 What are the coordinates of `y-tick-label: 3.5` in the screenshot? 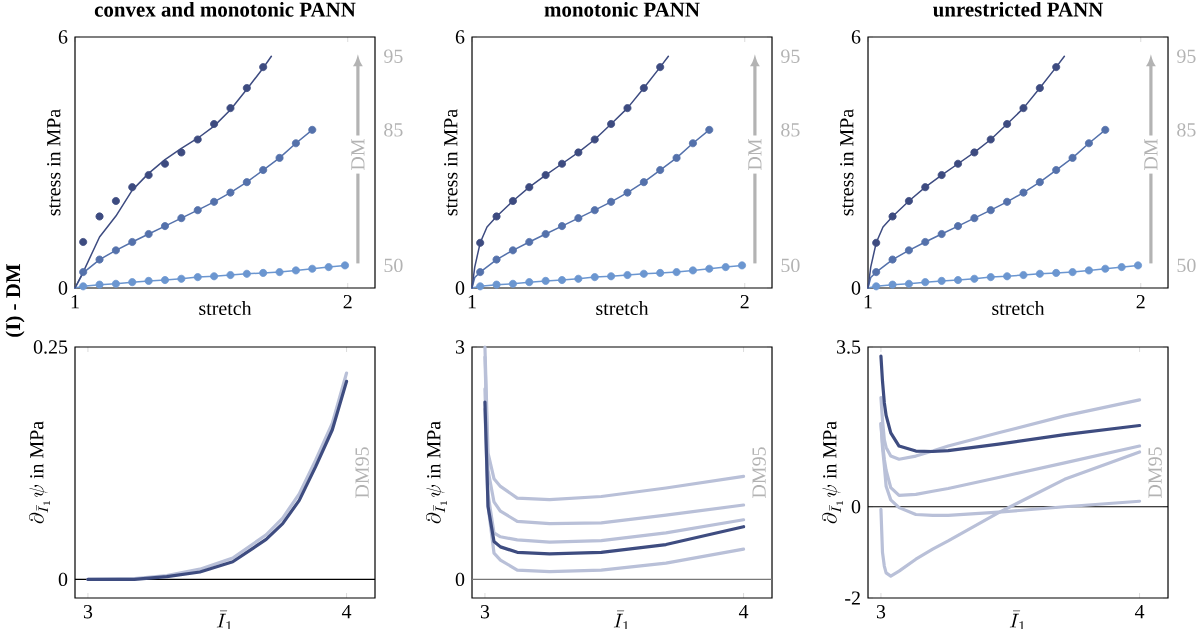 It's located at (849, 347).